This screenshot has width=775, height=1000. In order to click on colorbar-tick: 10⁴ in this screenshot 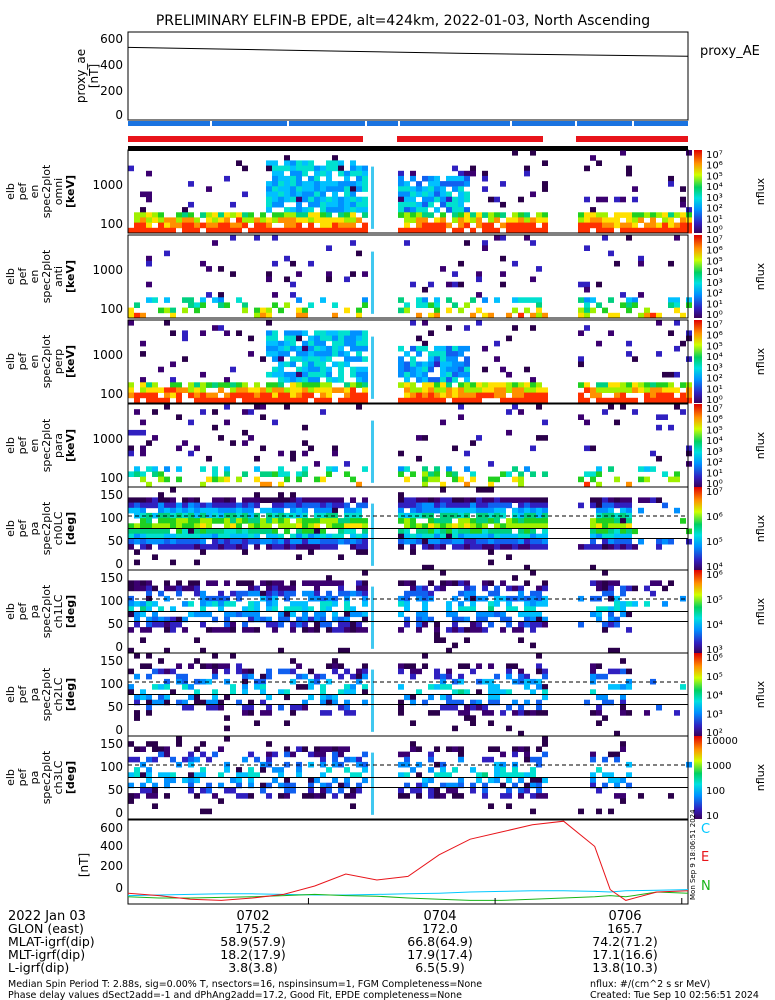, I will do `click(714, 567)`.